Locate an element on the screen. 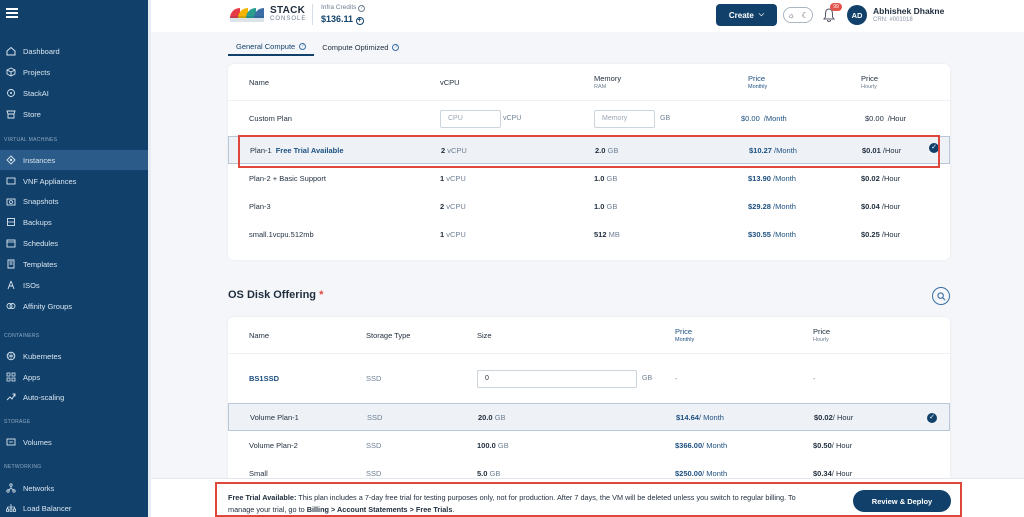 The height and width of the screenshot is (517, 1024). disk-plan-name: Volume Plan-2 is located at coordinates (273, 445).